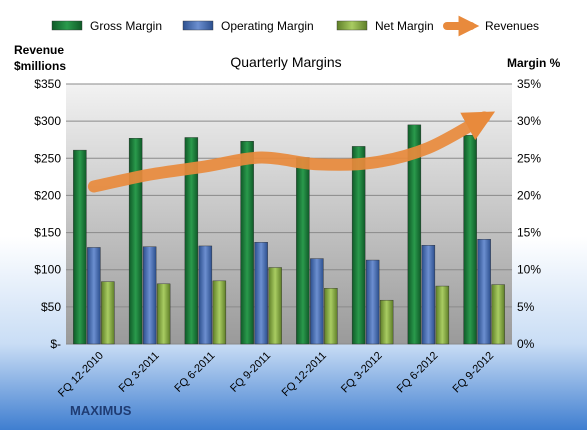 Image resolution: width=587 pixels, height=430 pixels. I want to click on left-tick-label: $50, so click(51, 307).